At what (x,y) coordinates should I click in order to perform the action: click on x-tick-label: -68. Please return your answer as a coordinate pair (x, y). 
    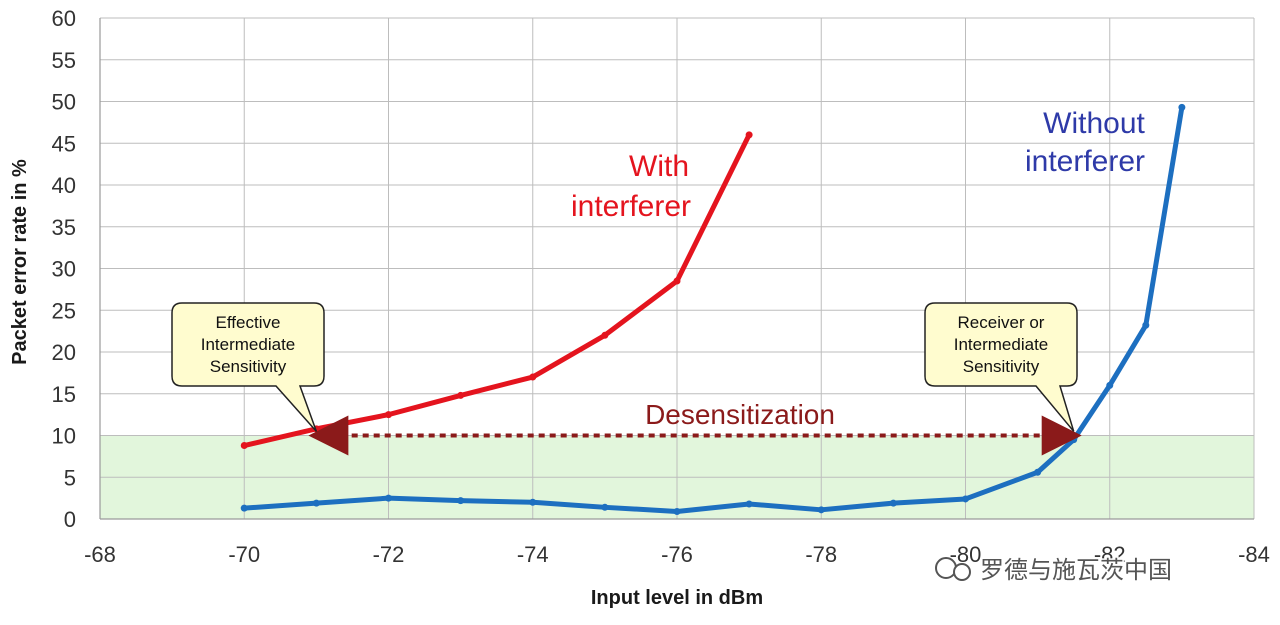
    Looking at the image, I should click on (100, 554).